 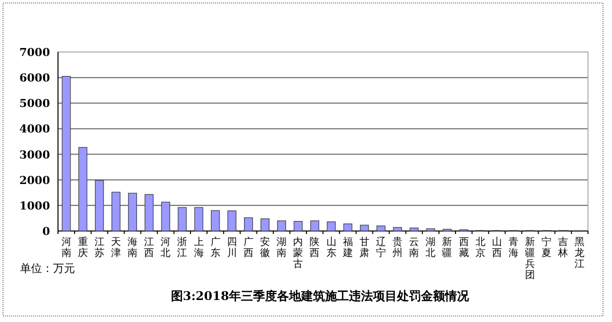 I want to click on x-tick-label: 江苏, so click(x=99, y=247).